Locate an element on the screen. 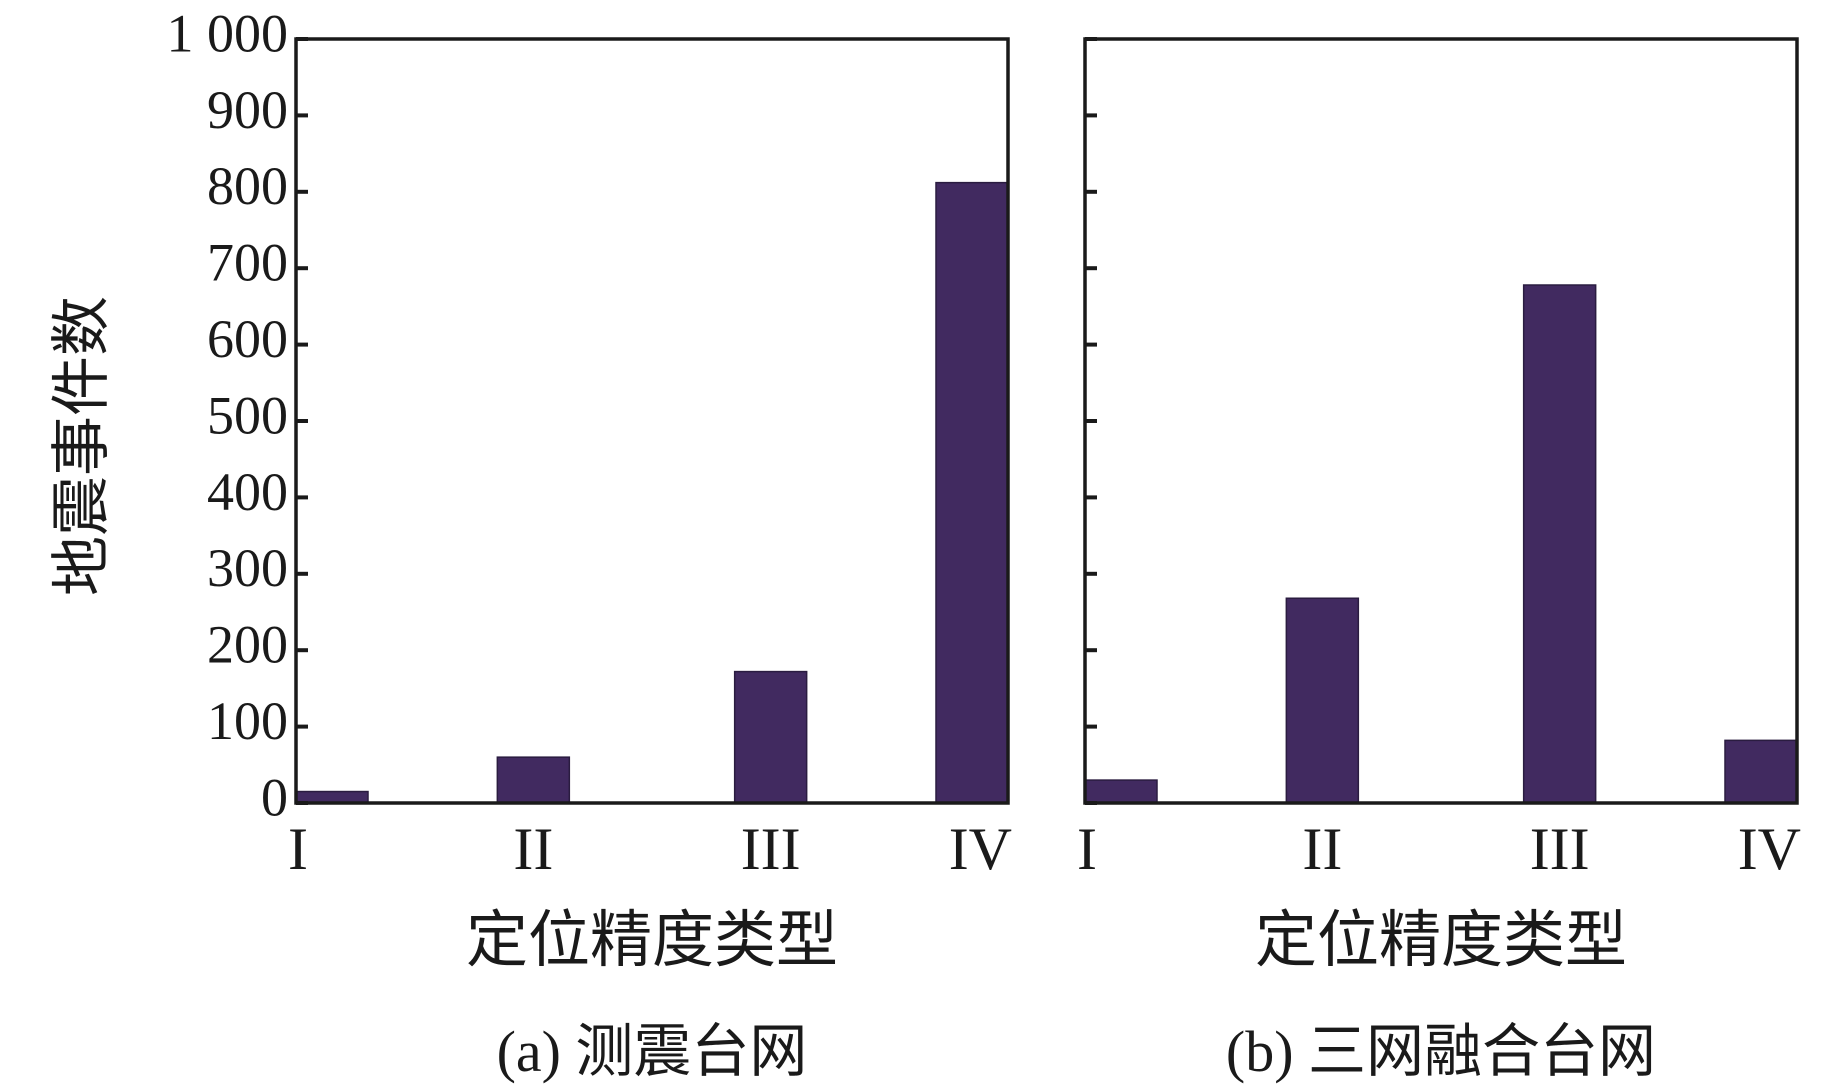 Image resolution: width=1843 pixels, height=1092 pixels. y-tick-label: 600 is located at coordinates (247, 339).